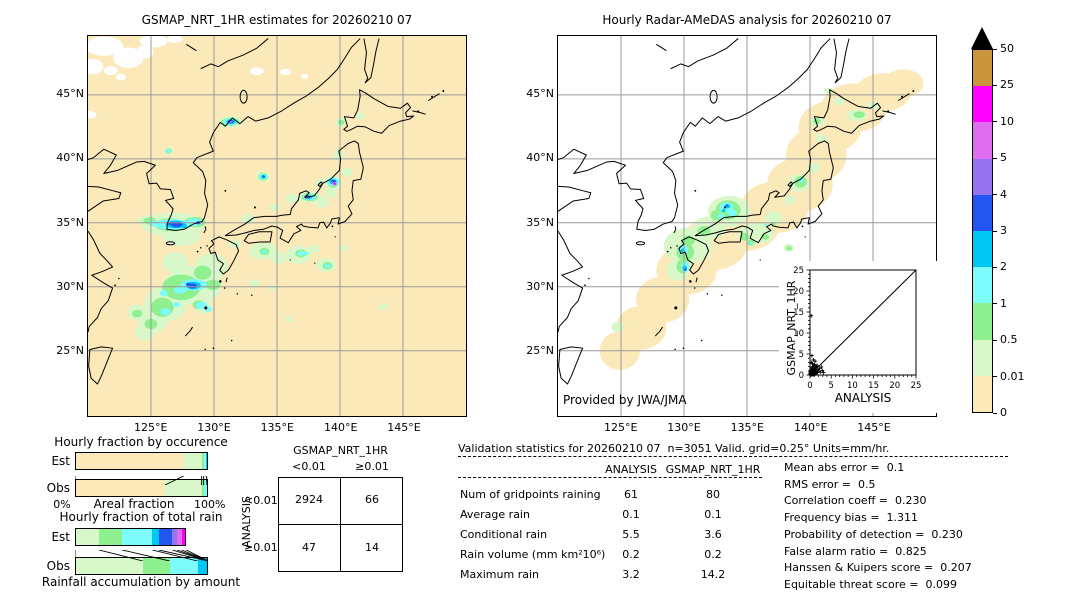 The height and width of the screenshot is (612, 1080). What do you see at coordinates (844, 467) in the screenshot?
I see `score-line: Mean abs error = 0.1` at bounding box center [844, 467].